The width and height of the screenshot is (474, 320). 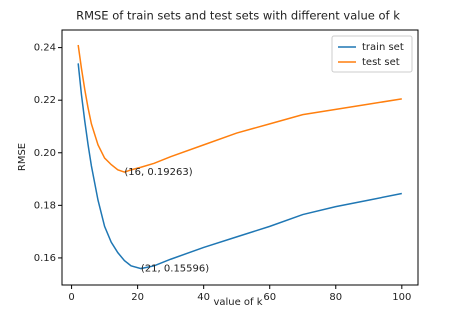 I want to click on x-tick-label: 100, so click(x=401, y=297).